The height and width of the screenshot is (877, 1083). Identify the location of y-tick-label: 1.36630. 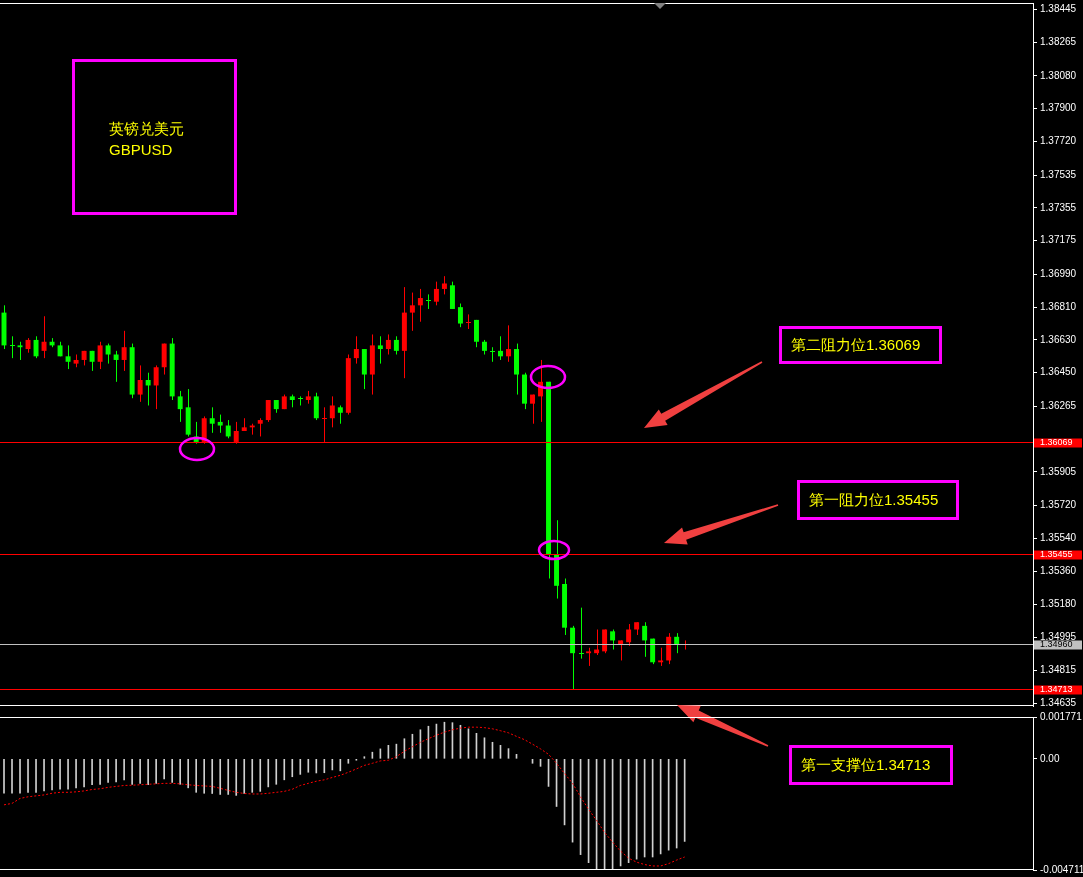
(1058, 339).